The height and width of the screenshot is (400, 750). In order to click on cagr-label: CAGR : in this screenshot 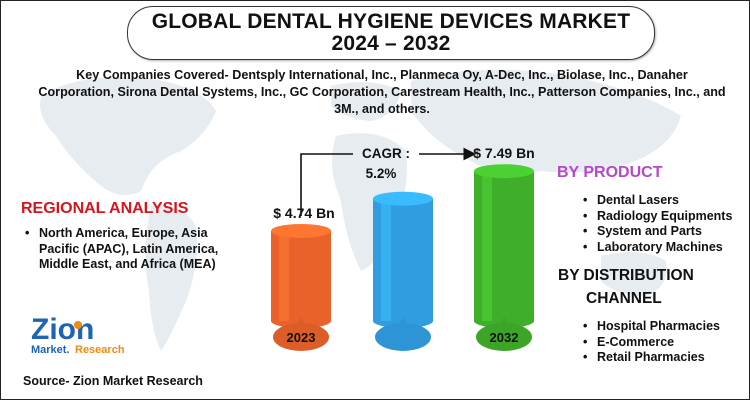, I will do `click(386, 153)`.